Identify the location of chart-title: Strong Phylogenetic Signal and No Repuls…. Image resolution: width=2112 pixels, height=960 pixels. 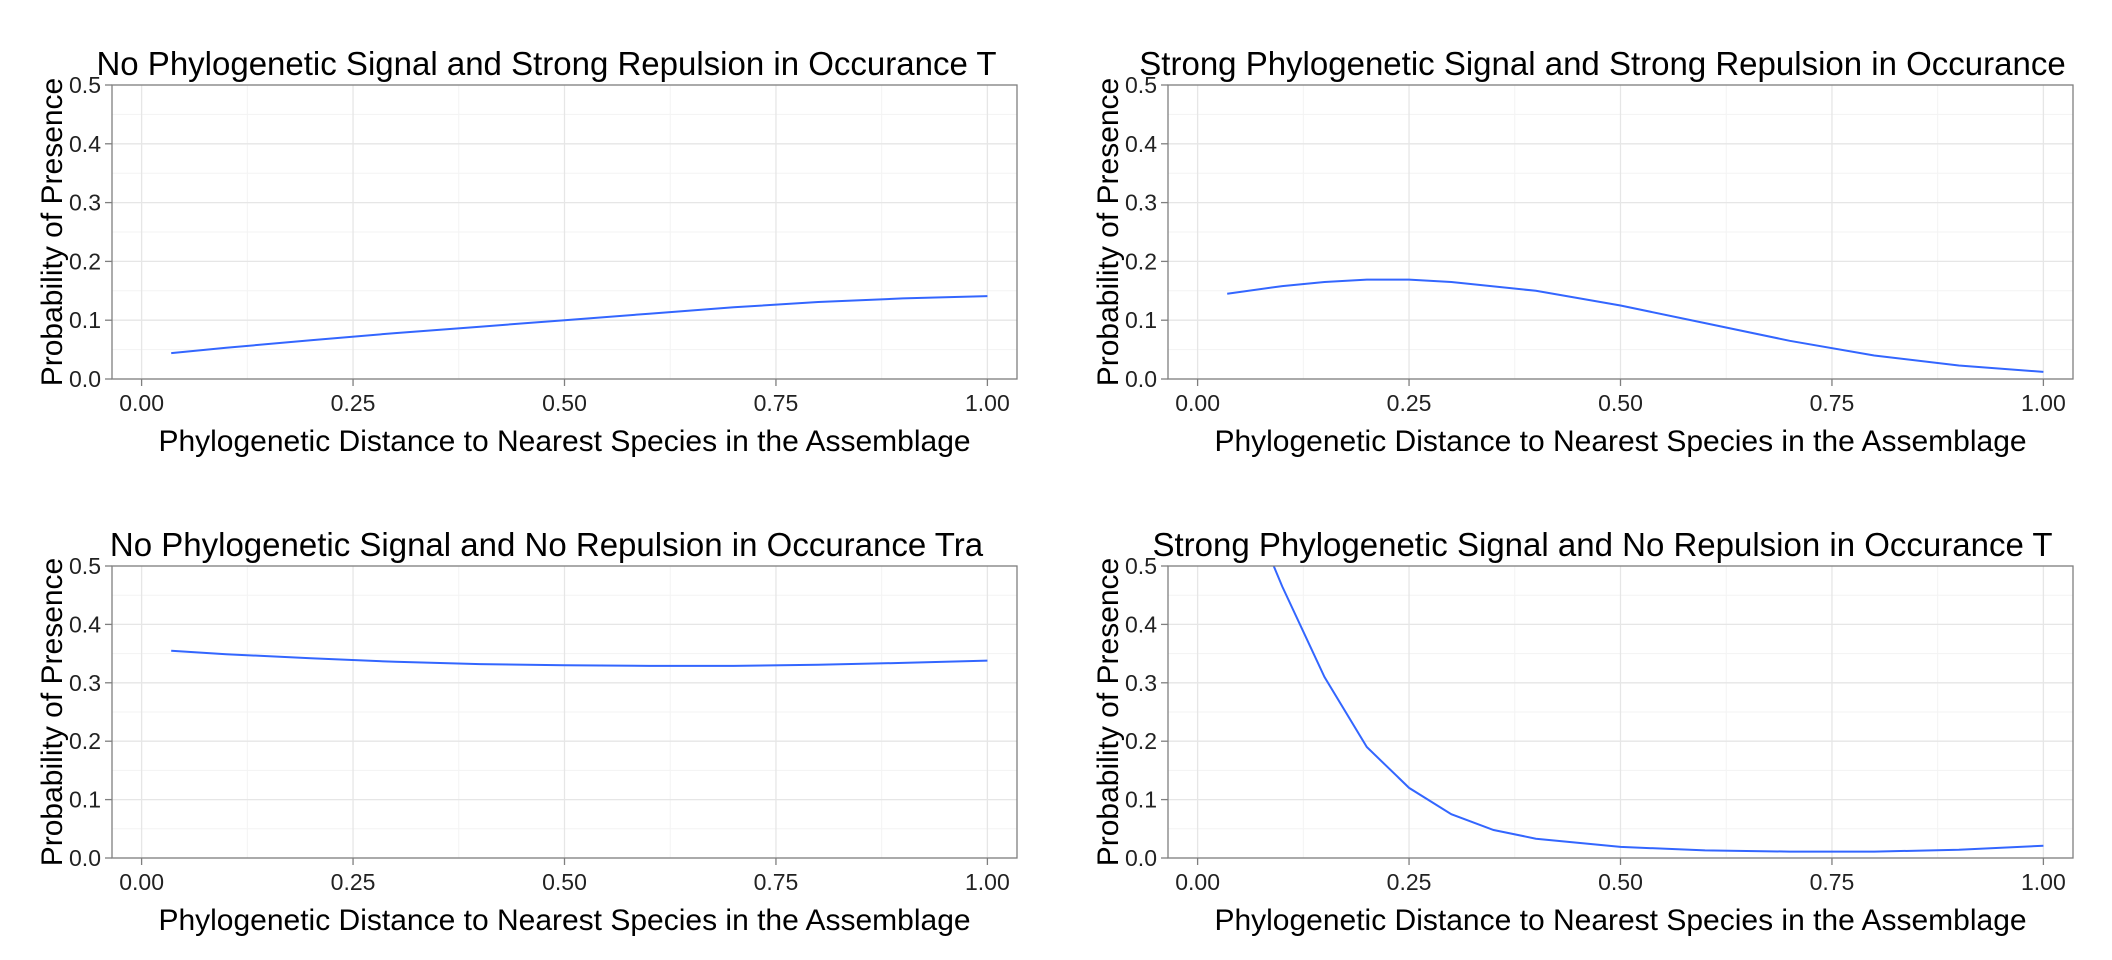
(1602, 544).